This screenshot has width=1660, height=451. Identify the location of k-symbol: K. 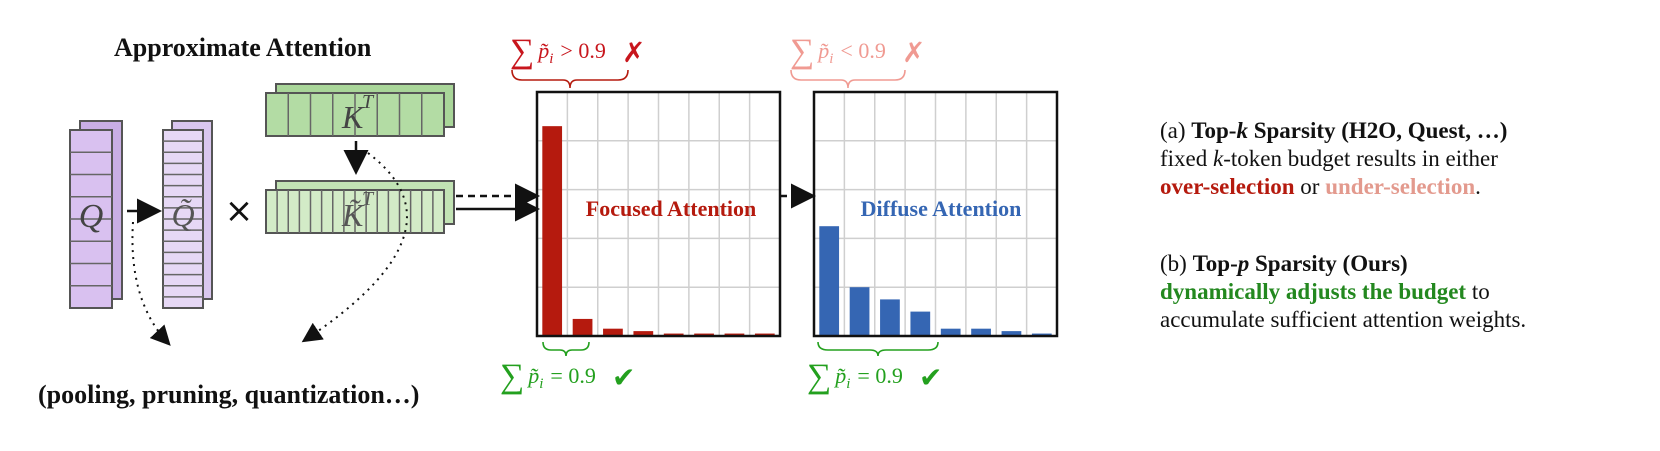
(353, 117).